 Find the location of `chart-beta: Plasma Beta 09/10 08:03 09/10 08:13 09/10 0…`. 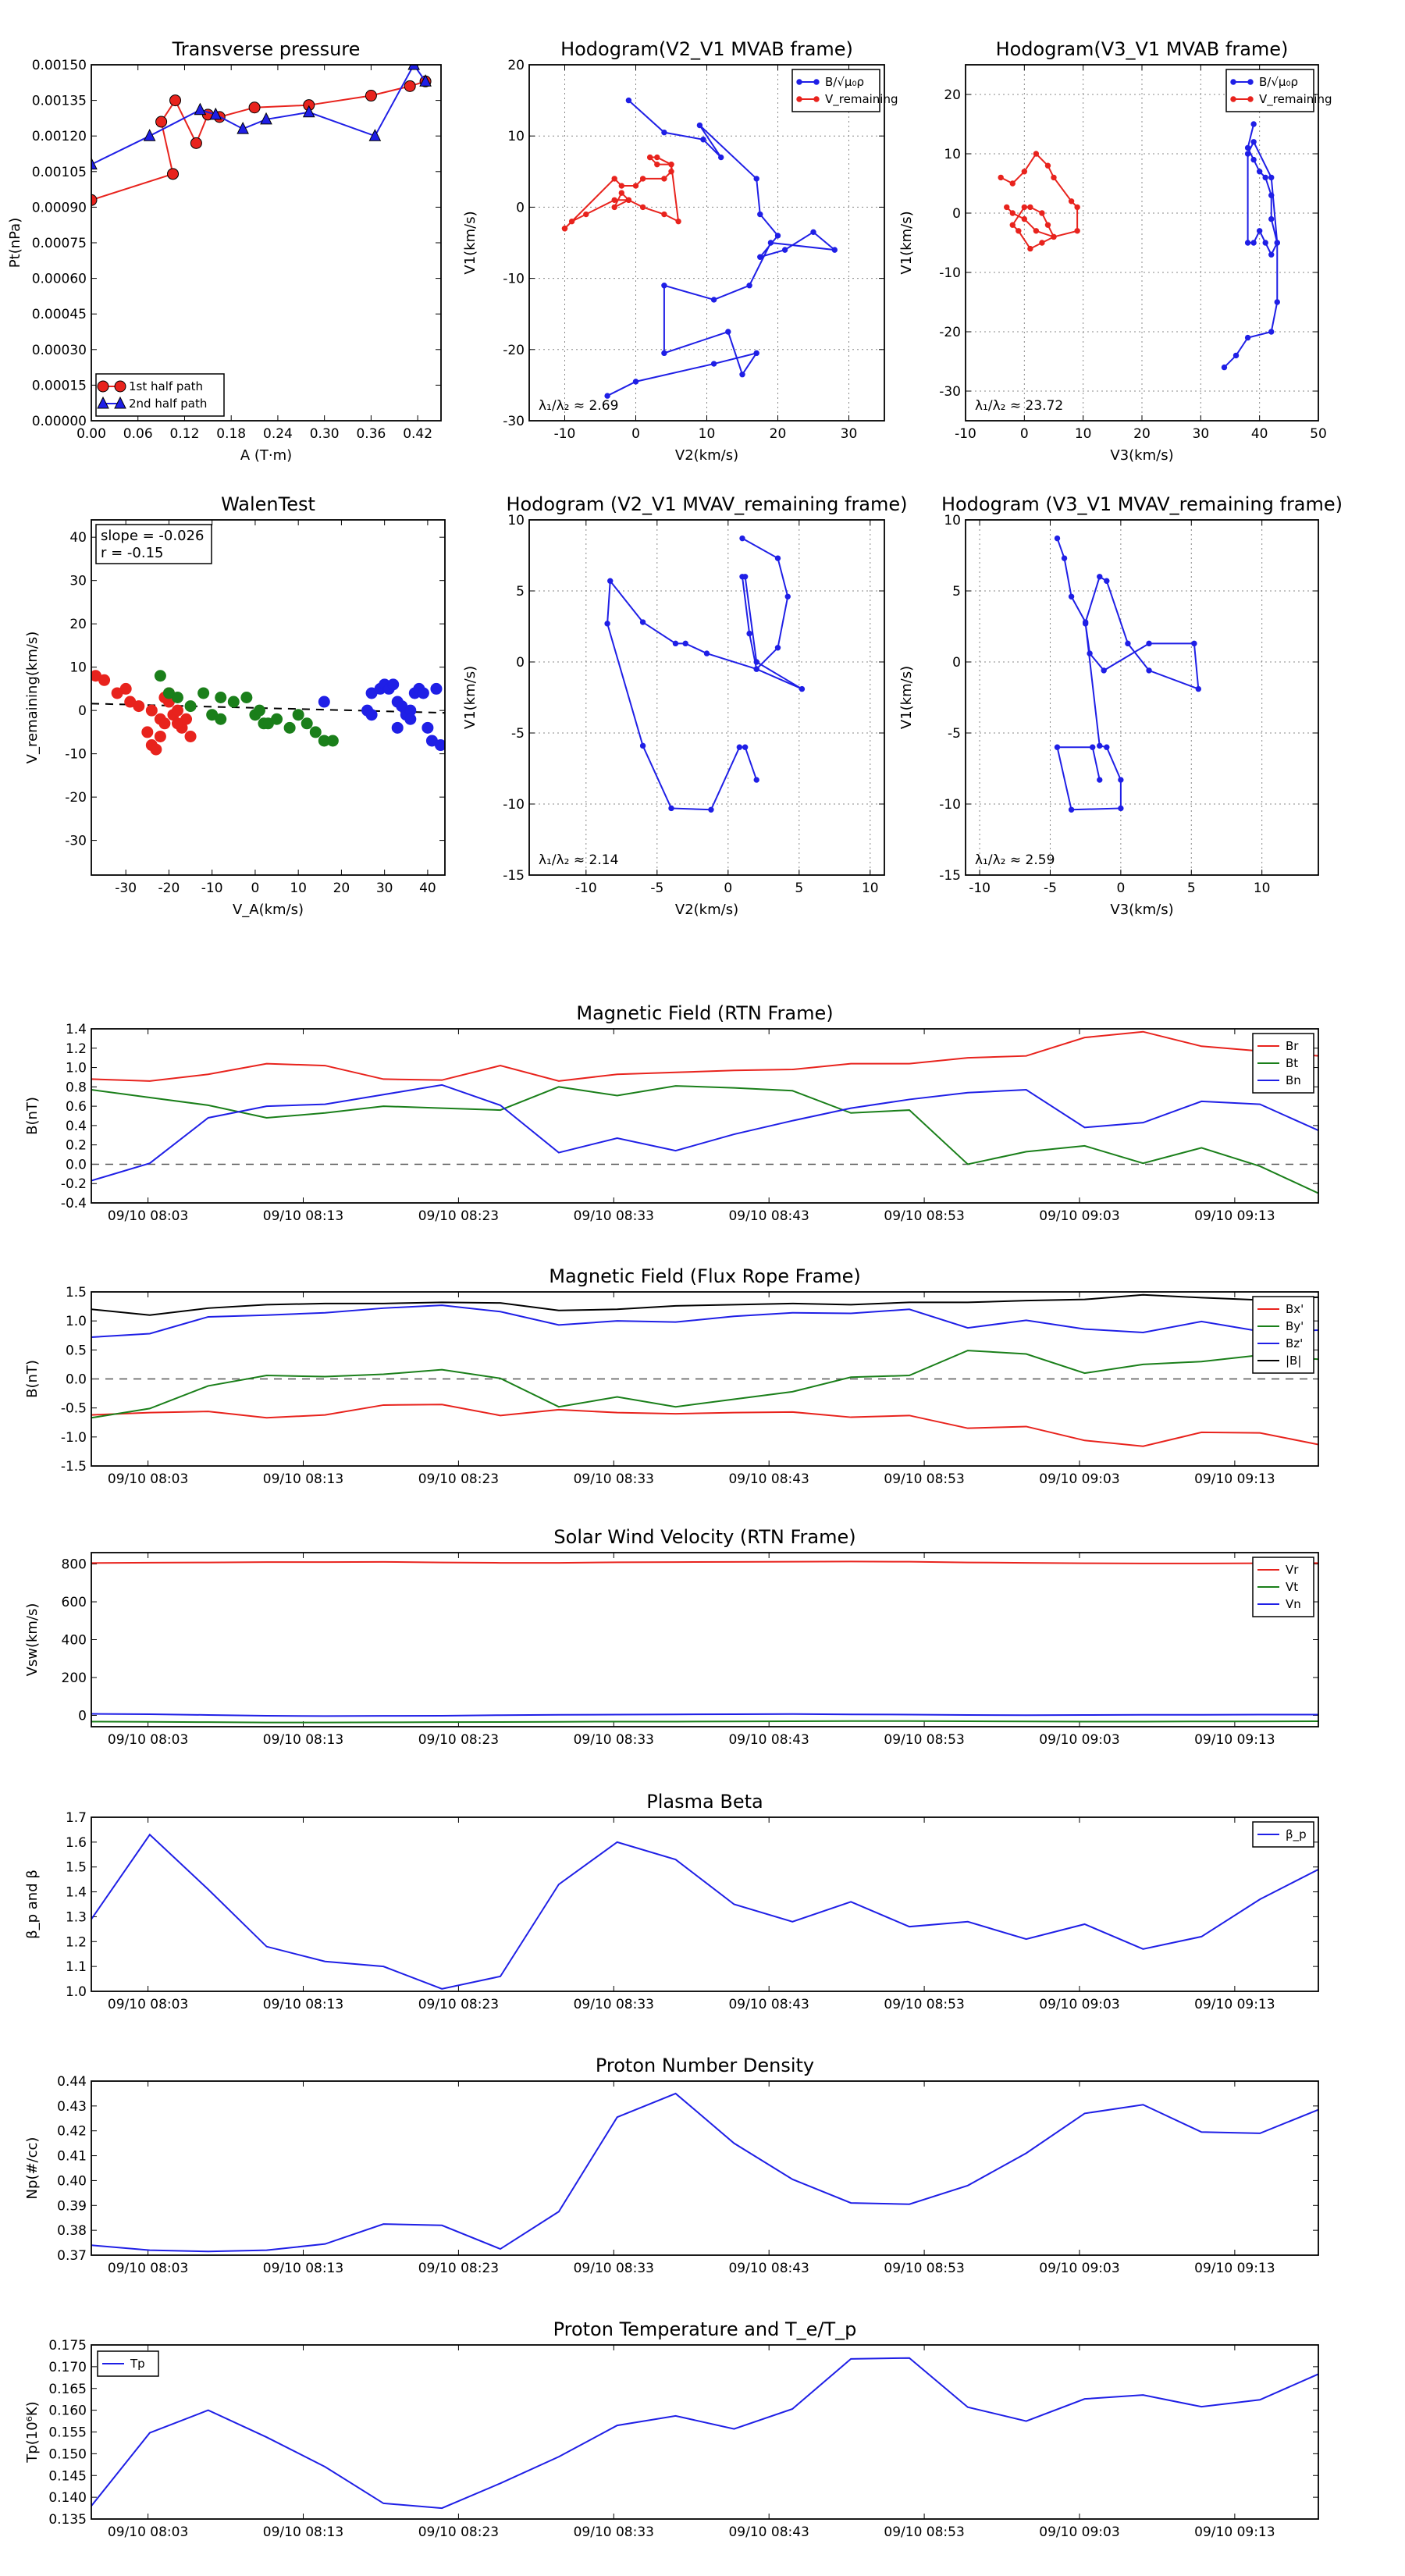

chart-beta: Plasma Beta 09/10 08:03 09/10 08:13 09/10 0… is located at coordinates (672, 1901).